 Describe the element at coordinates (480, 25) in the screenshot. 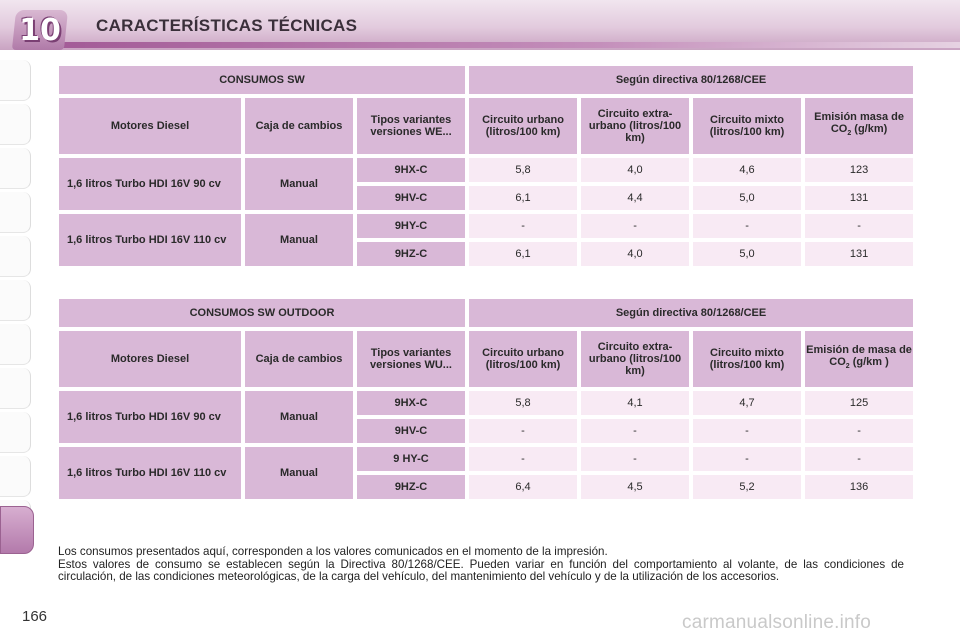

I see `page-header` at that location.